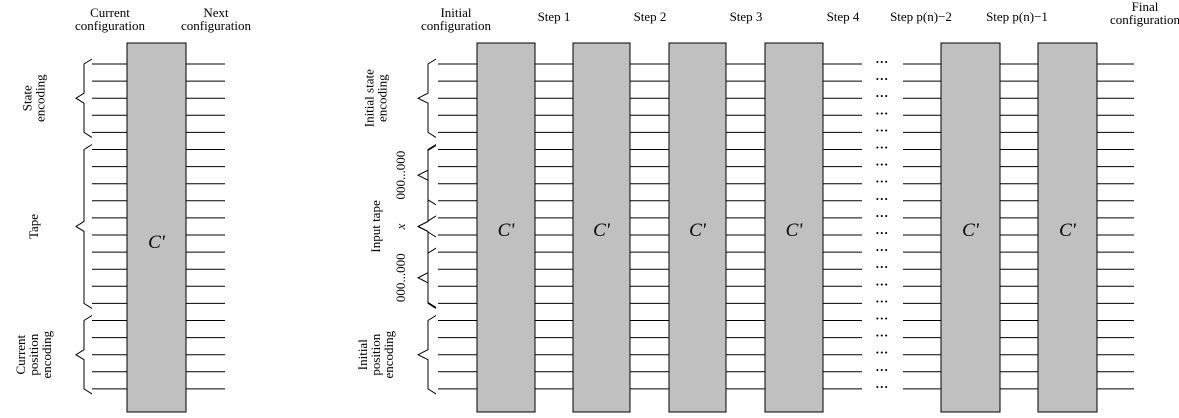 This screenshot has width=1179, height=418. I want to click on header-column-0-line: configuration, so click(456, 25).